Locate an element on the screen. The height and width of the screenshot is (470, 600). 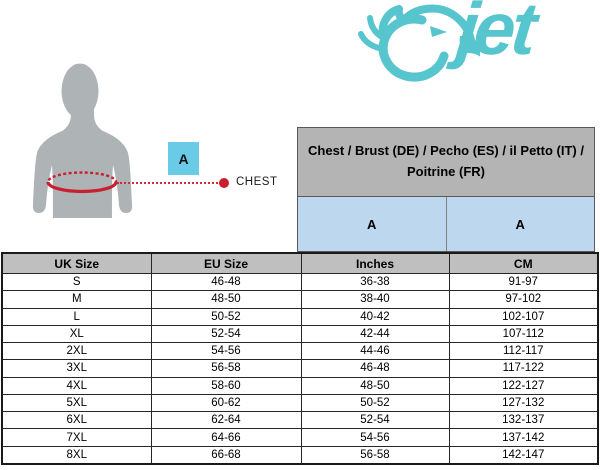
size-cell: S is located at coordinates (76, 282).